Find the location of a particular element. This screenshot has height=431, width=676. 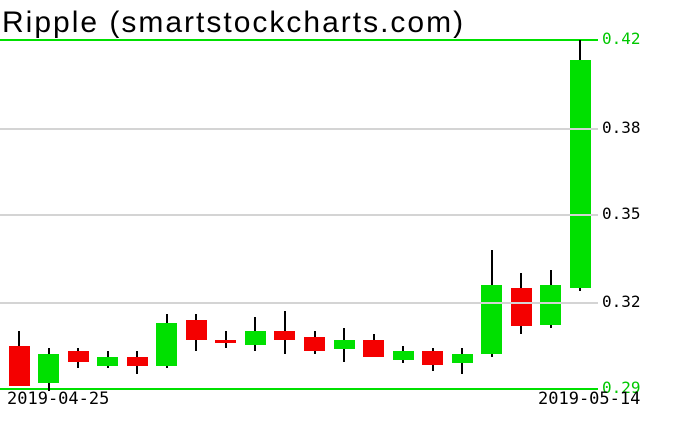

grid-line-0.35 is located at coordinates (299, 215).